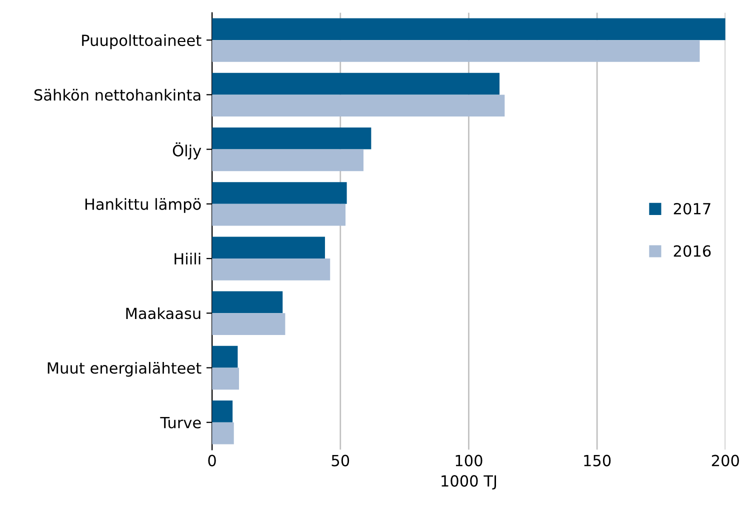 This screenshot has height=511, width=744. Describe the element at coordinates (187, 258) in the screenshot. I see `y-tick-label: Hiili` at that location.